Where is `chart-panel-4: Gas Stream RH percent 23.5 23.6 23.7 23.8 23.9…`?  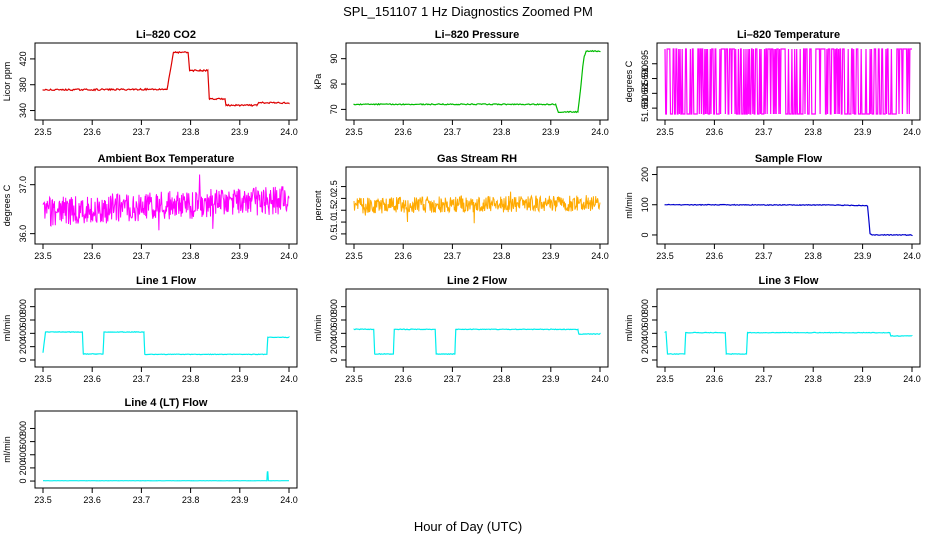
chart-panel-4: Gas Stream RH percent 23.5 23.6 23.7 23.8 23.9… is located at coordinates (461, 207).